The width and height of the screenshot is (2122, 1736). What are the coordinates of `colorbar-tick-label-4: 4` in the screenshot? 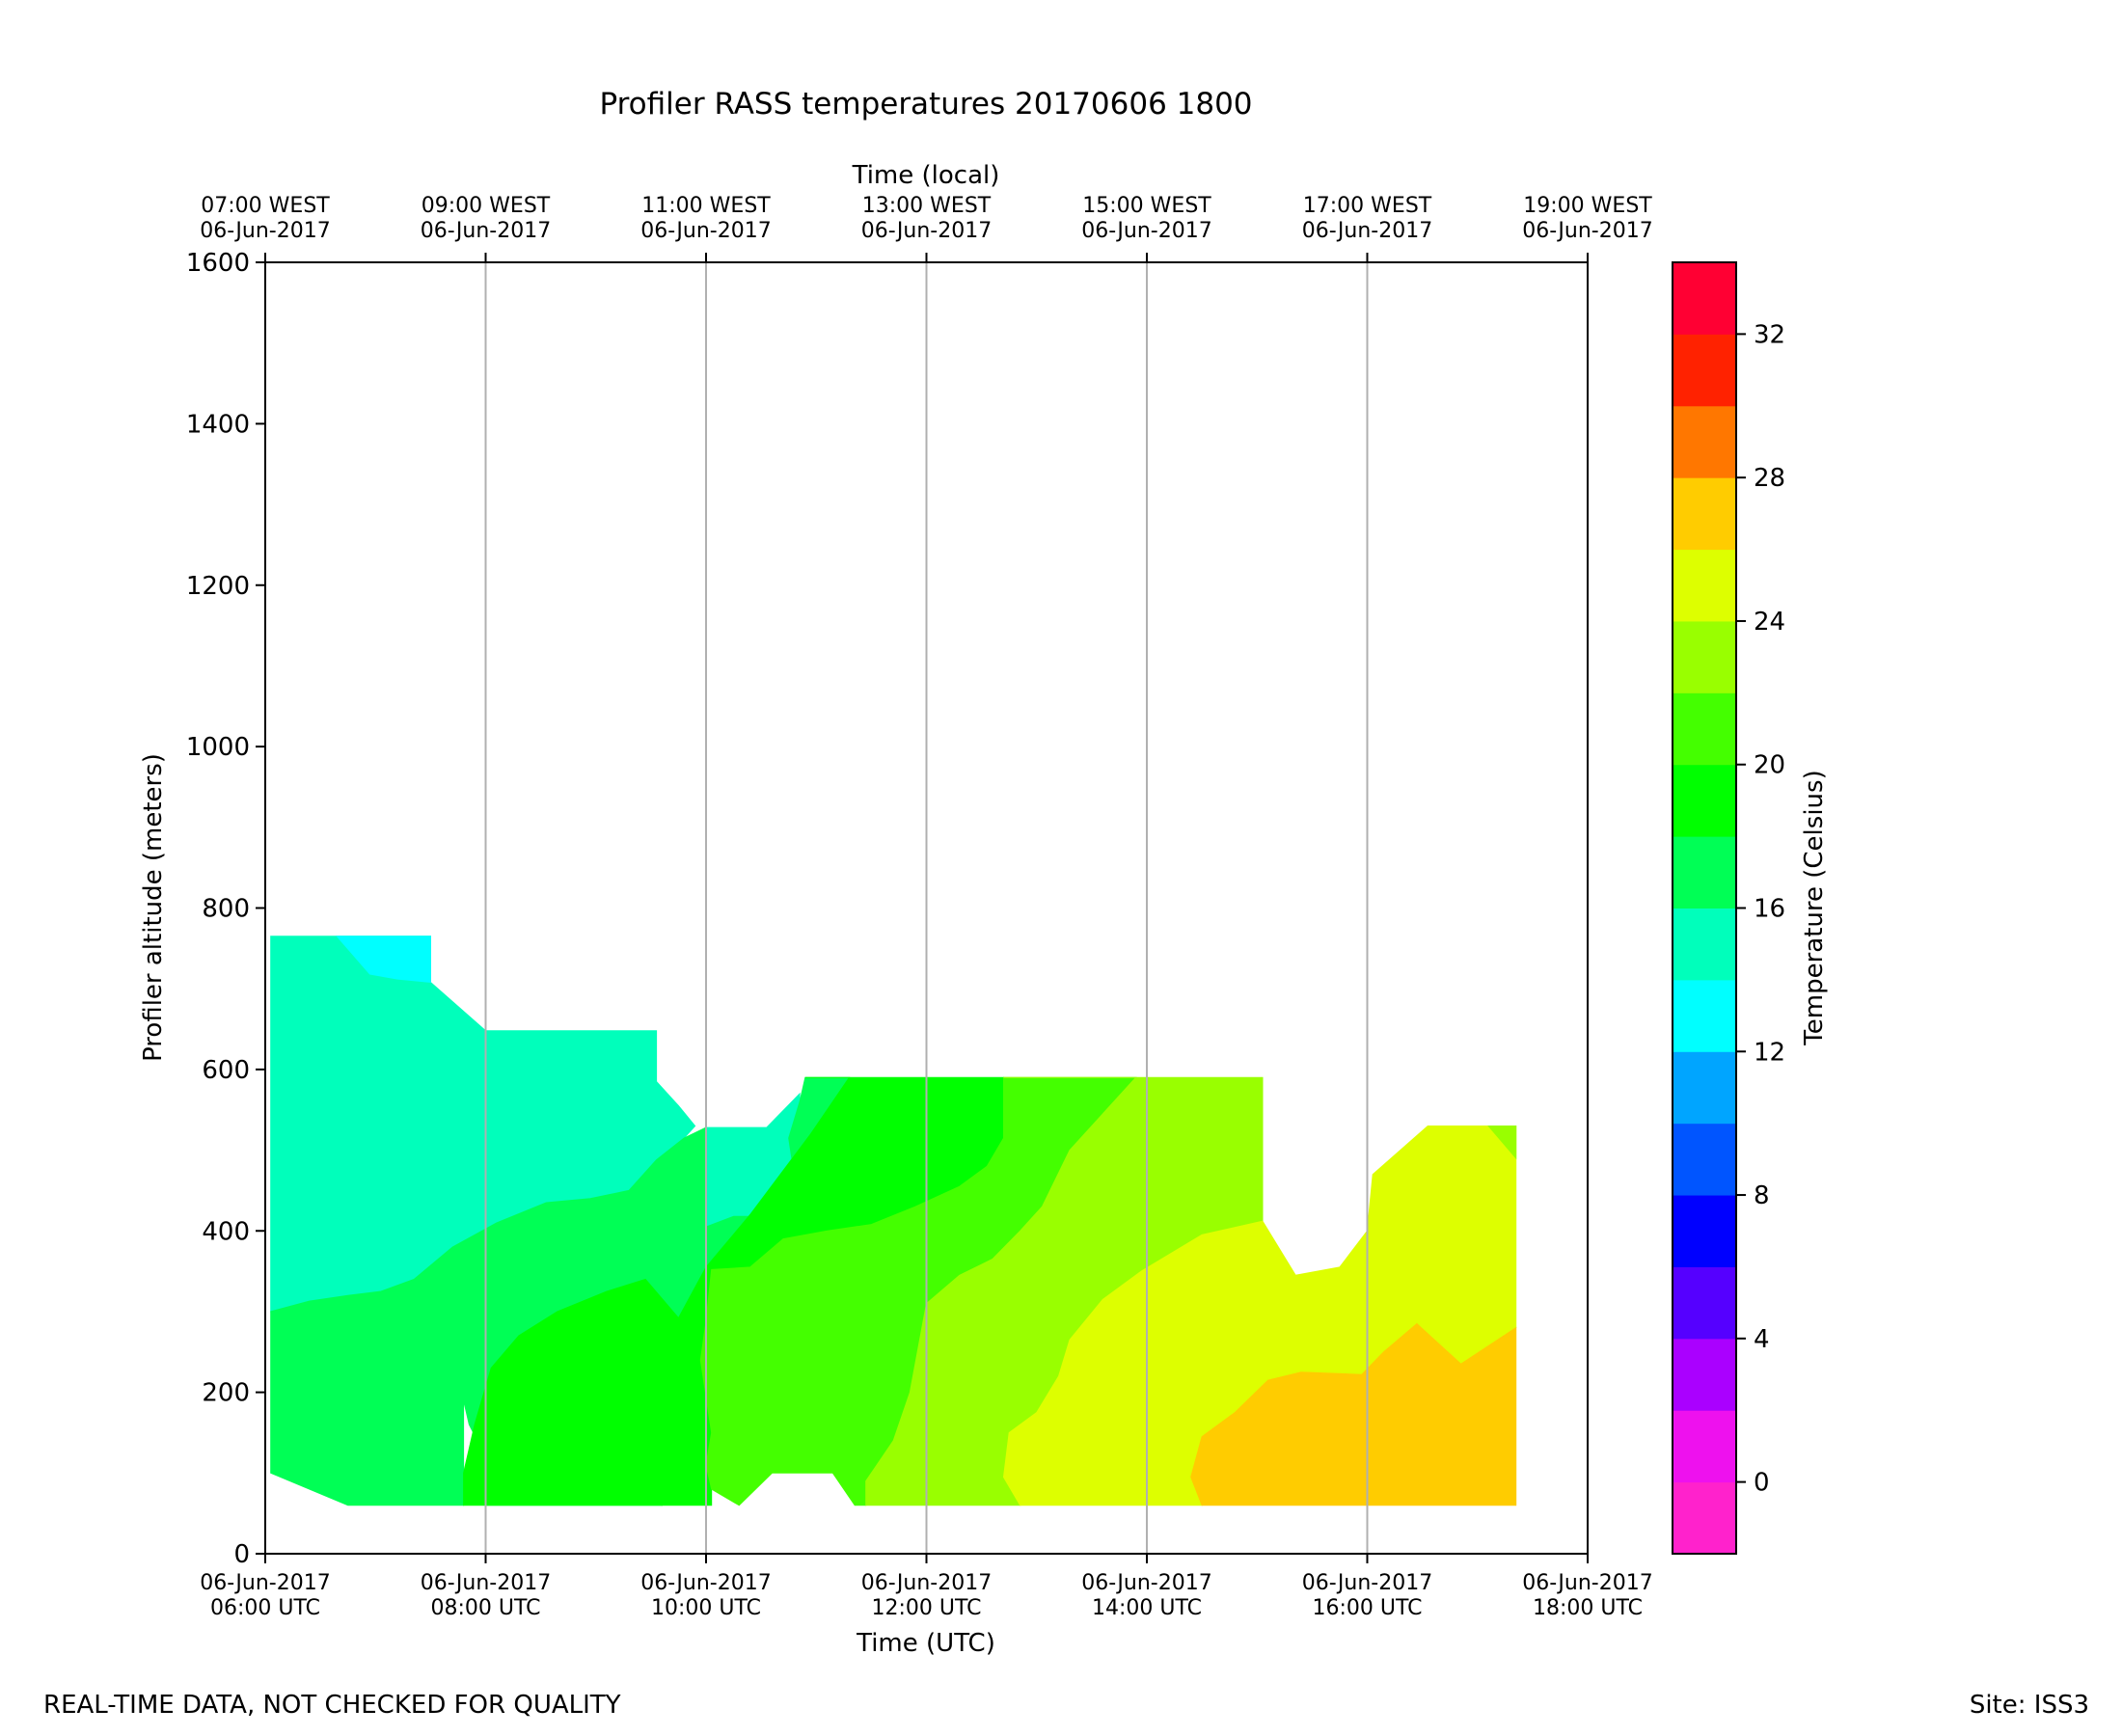 It's located at (1762, 1339).